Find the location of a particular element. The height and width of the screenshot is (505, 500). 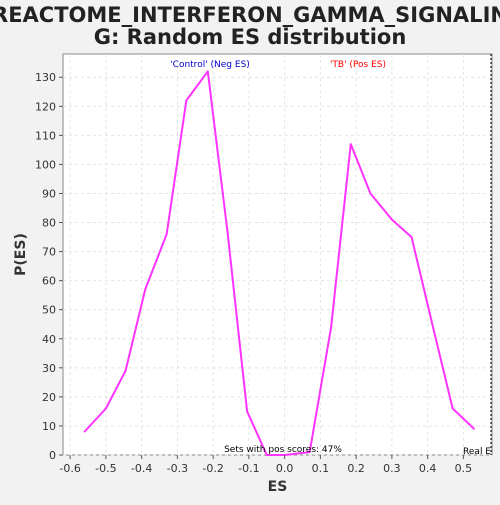

x-tick-label: 0.3 is located at coordinates (392, 468).